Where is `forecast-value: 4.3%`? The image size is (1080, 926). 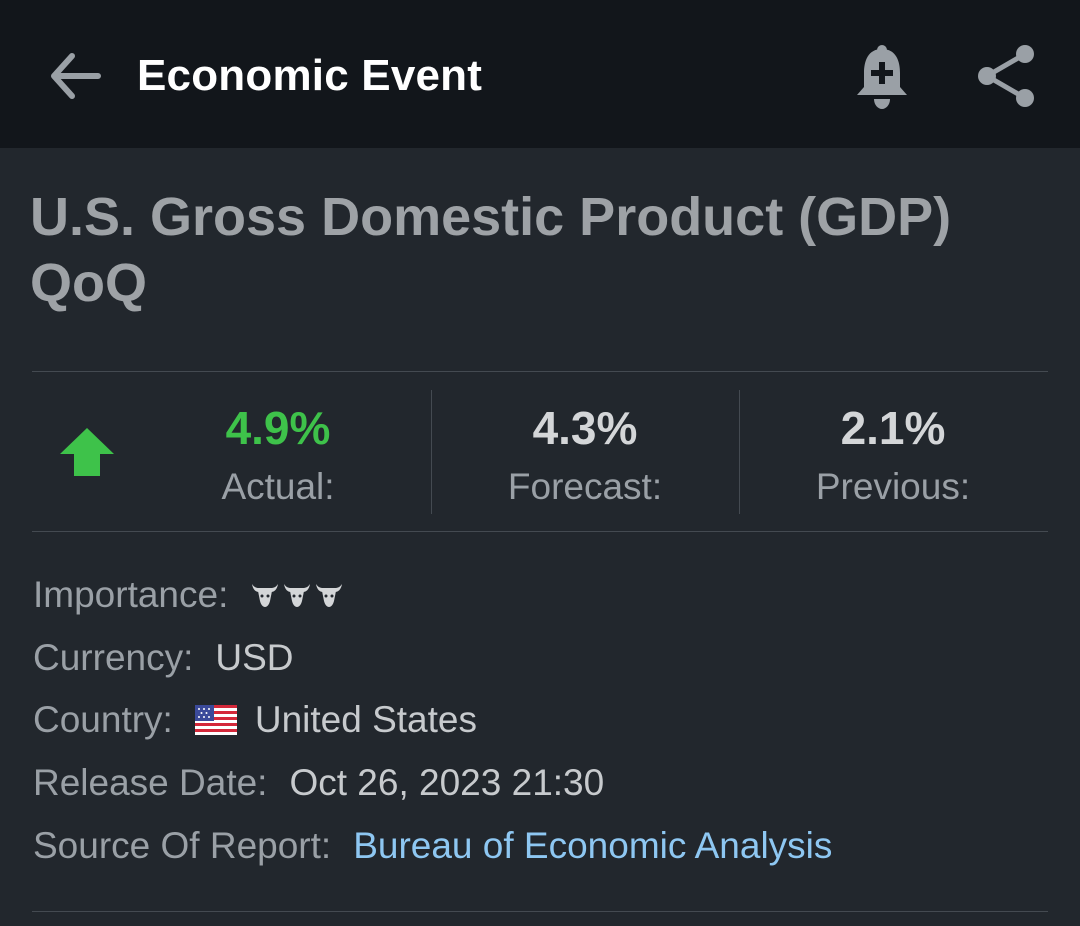
forecast-value: 4.3% is located at coordinates (585, 428).